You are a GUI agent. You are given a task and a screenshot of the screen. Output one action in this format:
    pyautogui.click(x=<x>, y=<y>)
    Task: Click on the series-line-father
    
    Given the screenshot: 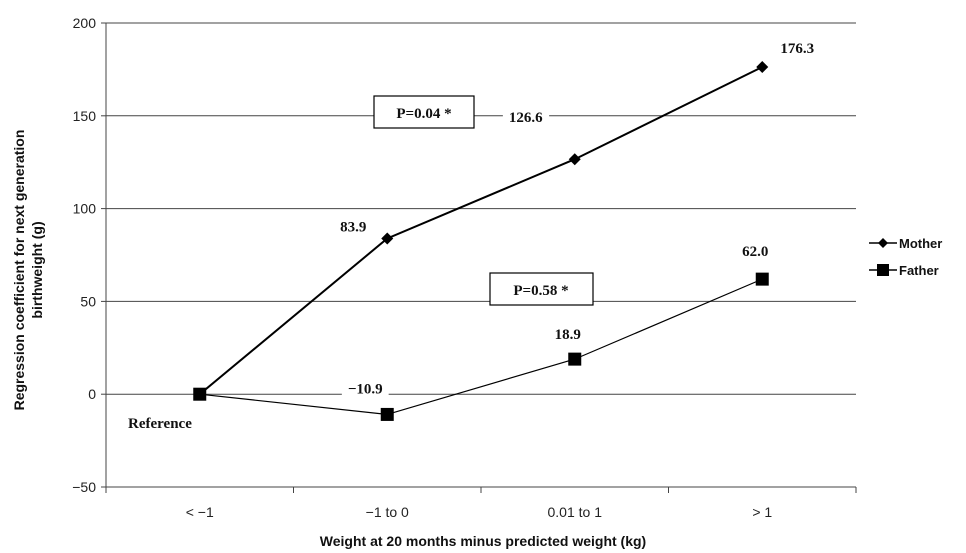 What is the action you would take?
    pyautogui.click(x=481, y=347)
    